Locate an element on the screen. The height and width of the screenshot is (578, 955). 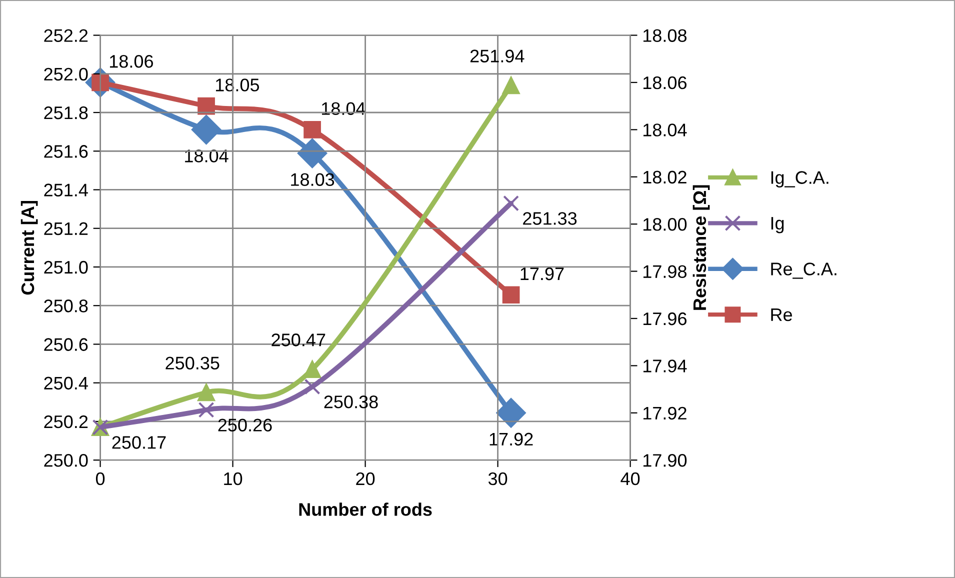
y-tick-label: 252.2 is located at coordinates (66, 35).